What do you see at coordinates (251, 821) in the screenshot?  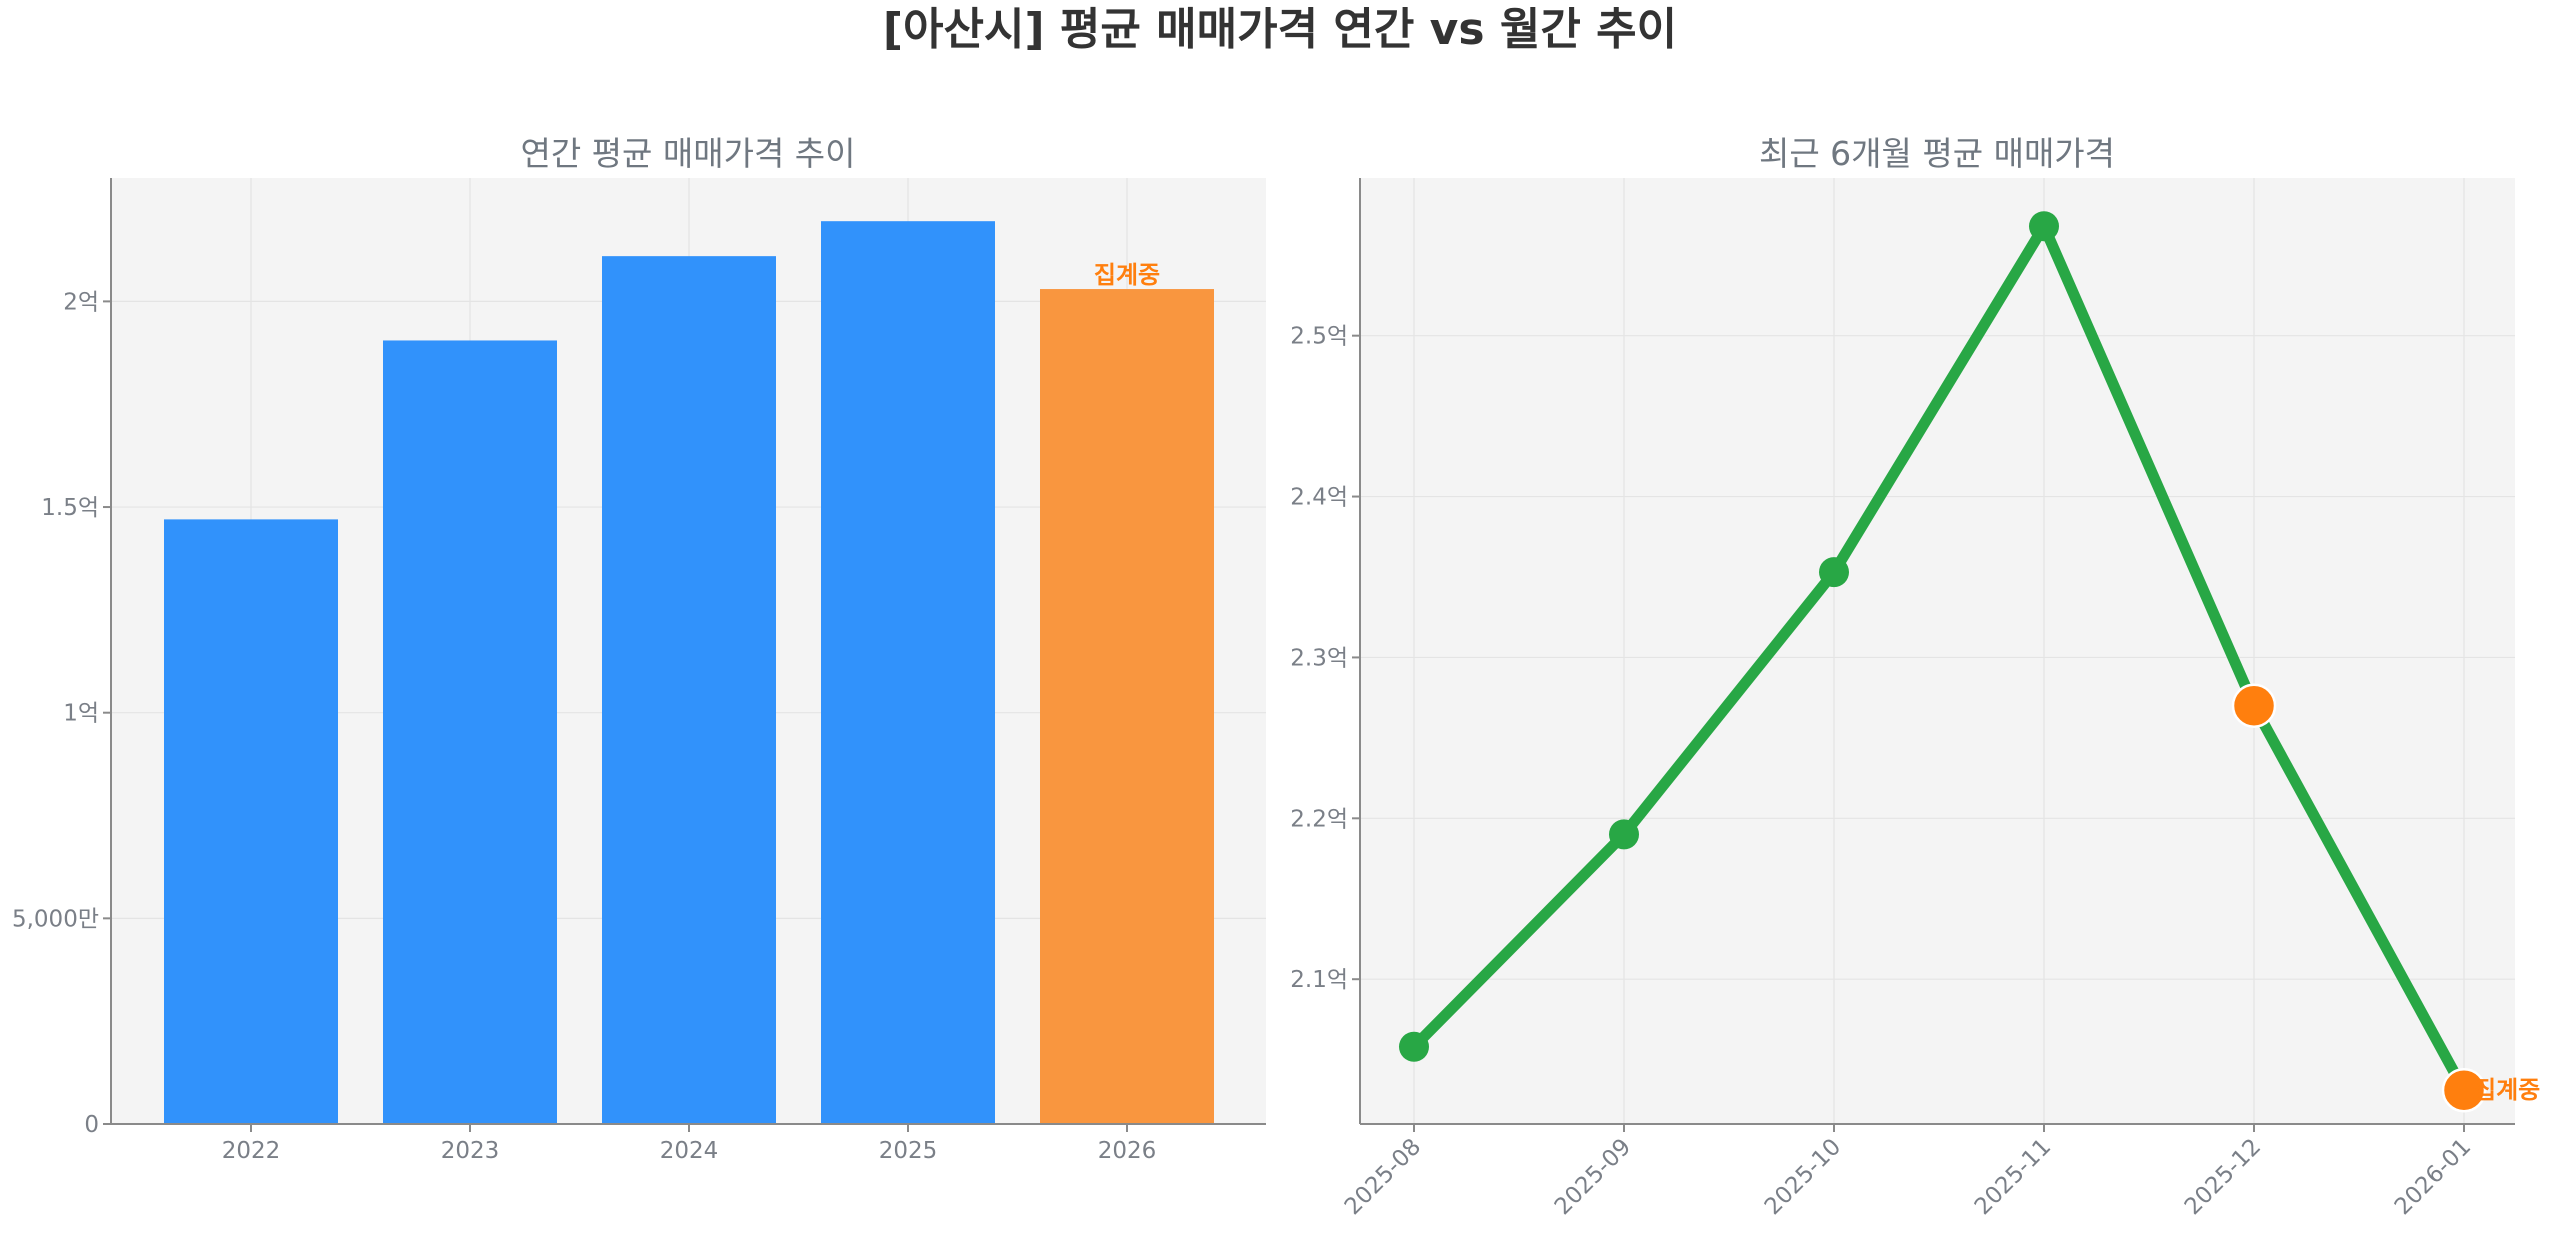 I see `bar-2022` at bounding box center [251, 821].